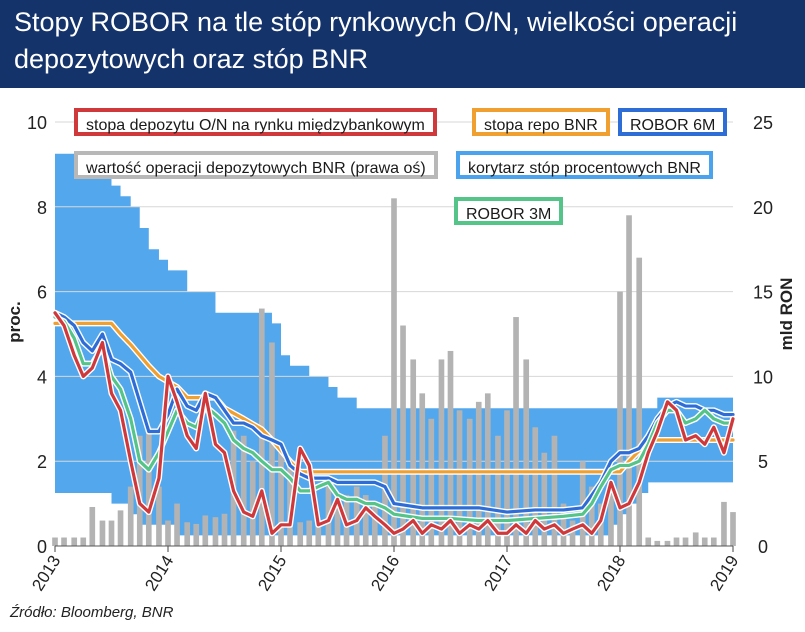 The height and width of the screenshot is (632, 805). Describe the element at coordinates (763, 123) in the screenshot. I see `y2-tick-label: 25` at that location.